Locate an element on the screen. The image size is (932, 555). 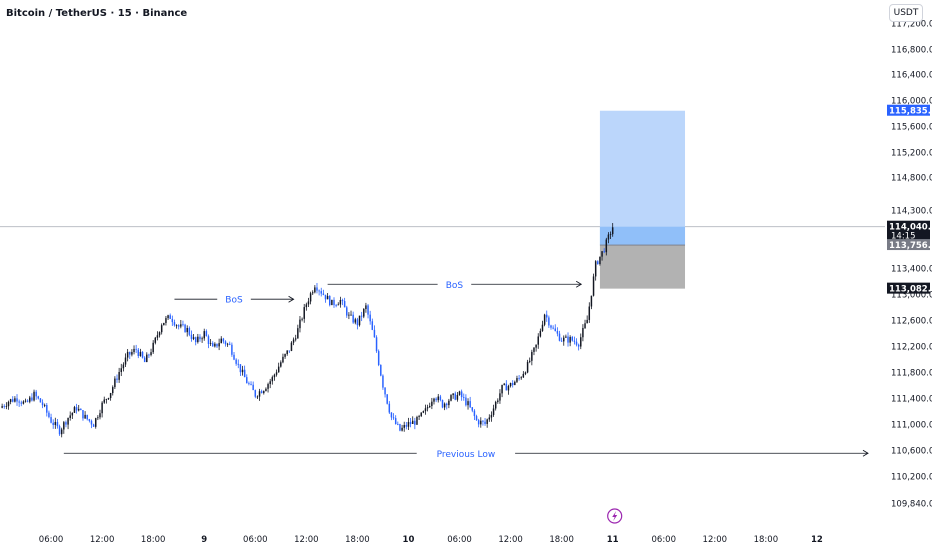
annotation-label: BoS is located at coordinates (455, 286).